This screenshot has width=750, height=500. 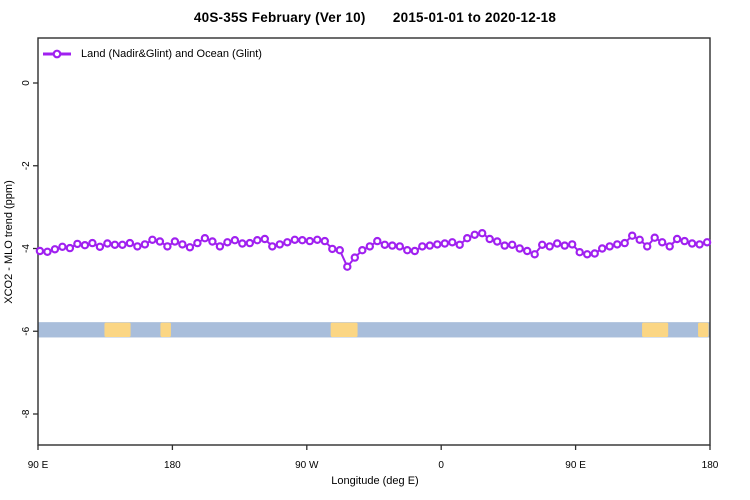 What do you see at coordinates (171, 54) in the screenshot?
I see `legend-label: Land (Nadir&Glint) and Ocean (Glint)` at bounding box center [171, 54].